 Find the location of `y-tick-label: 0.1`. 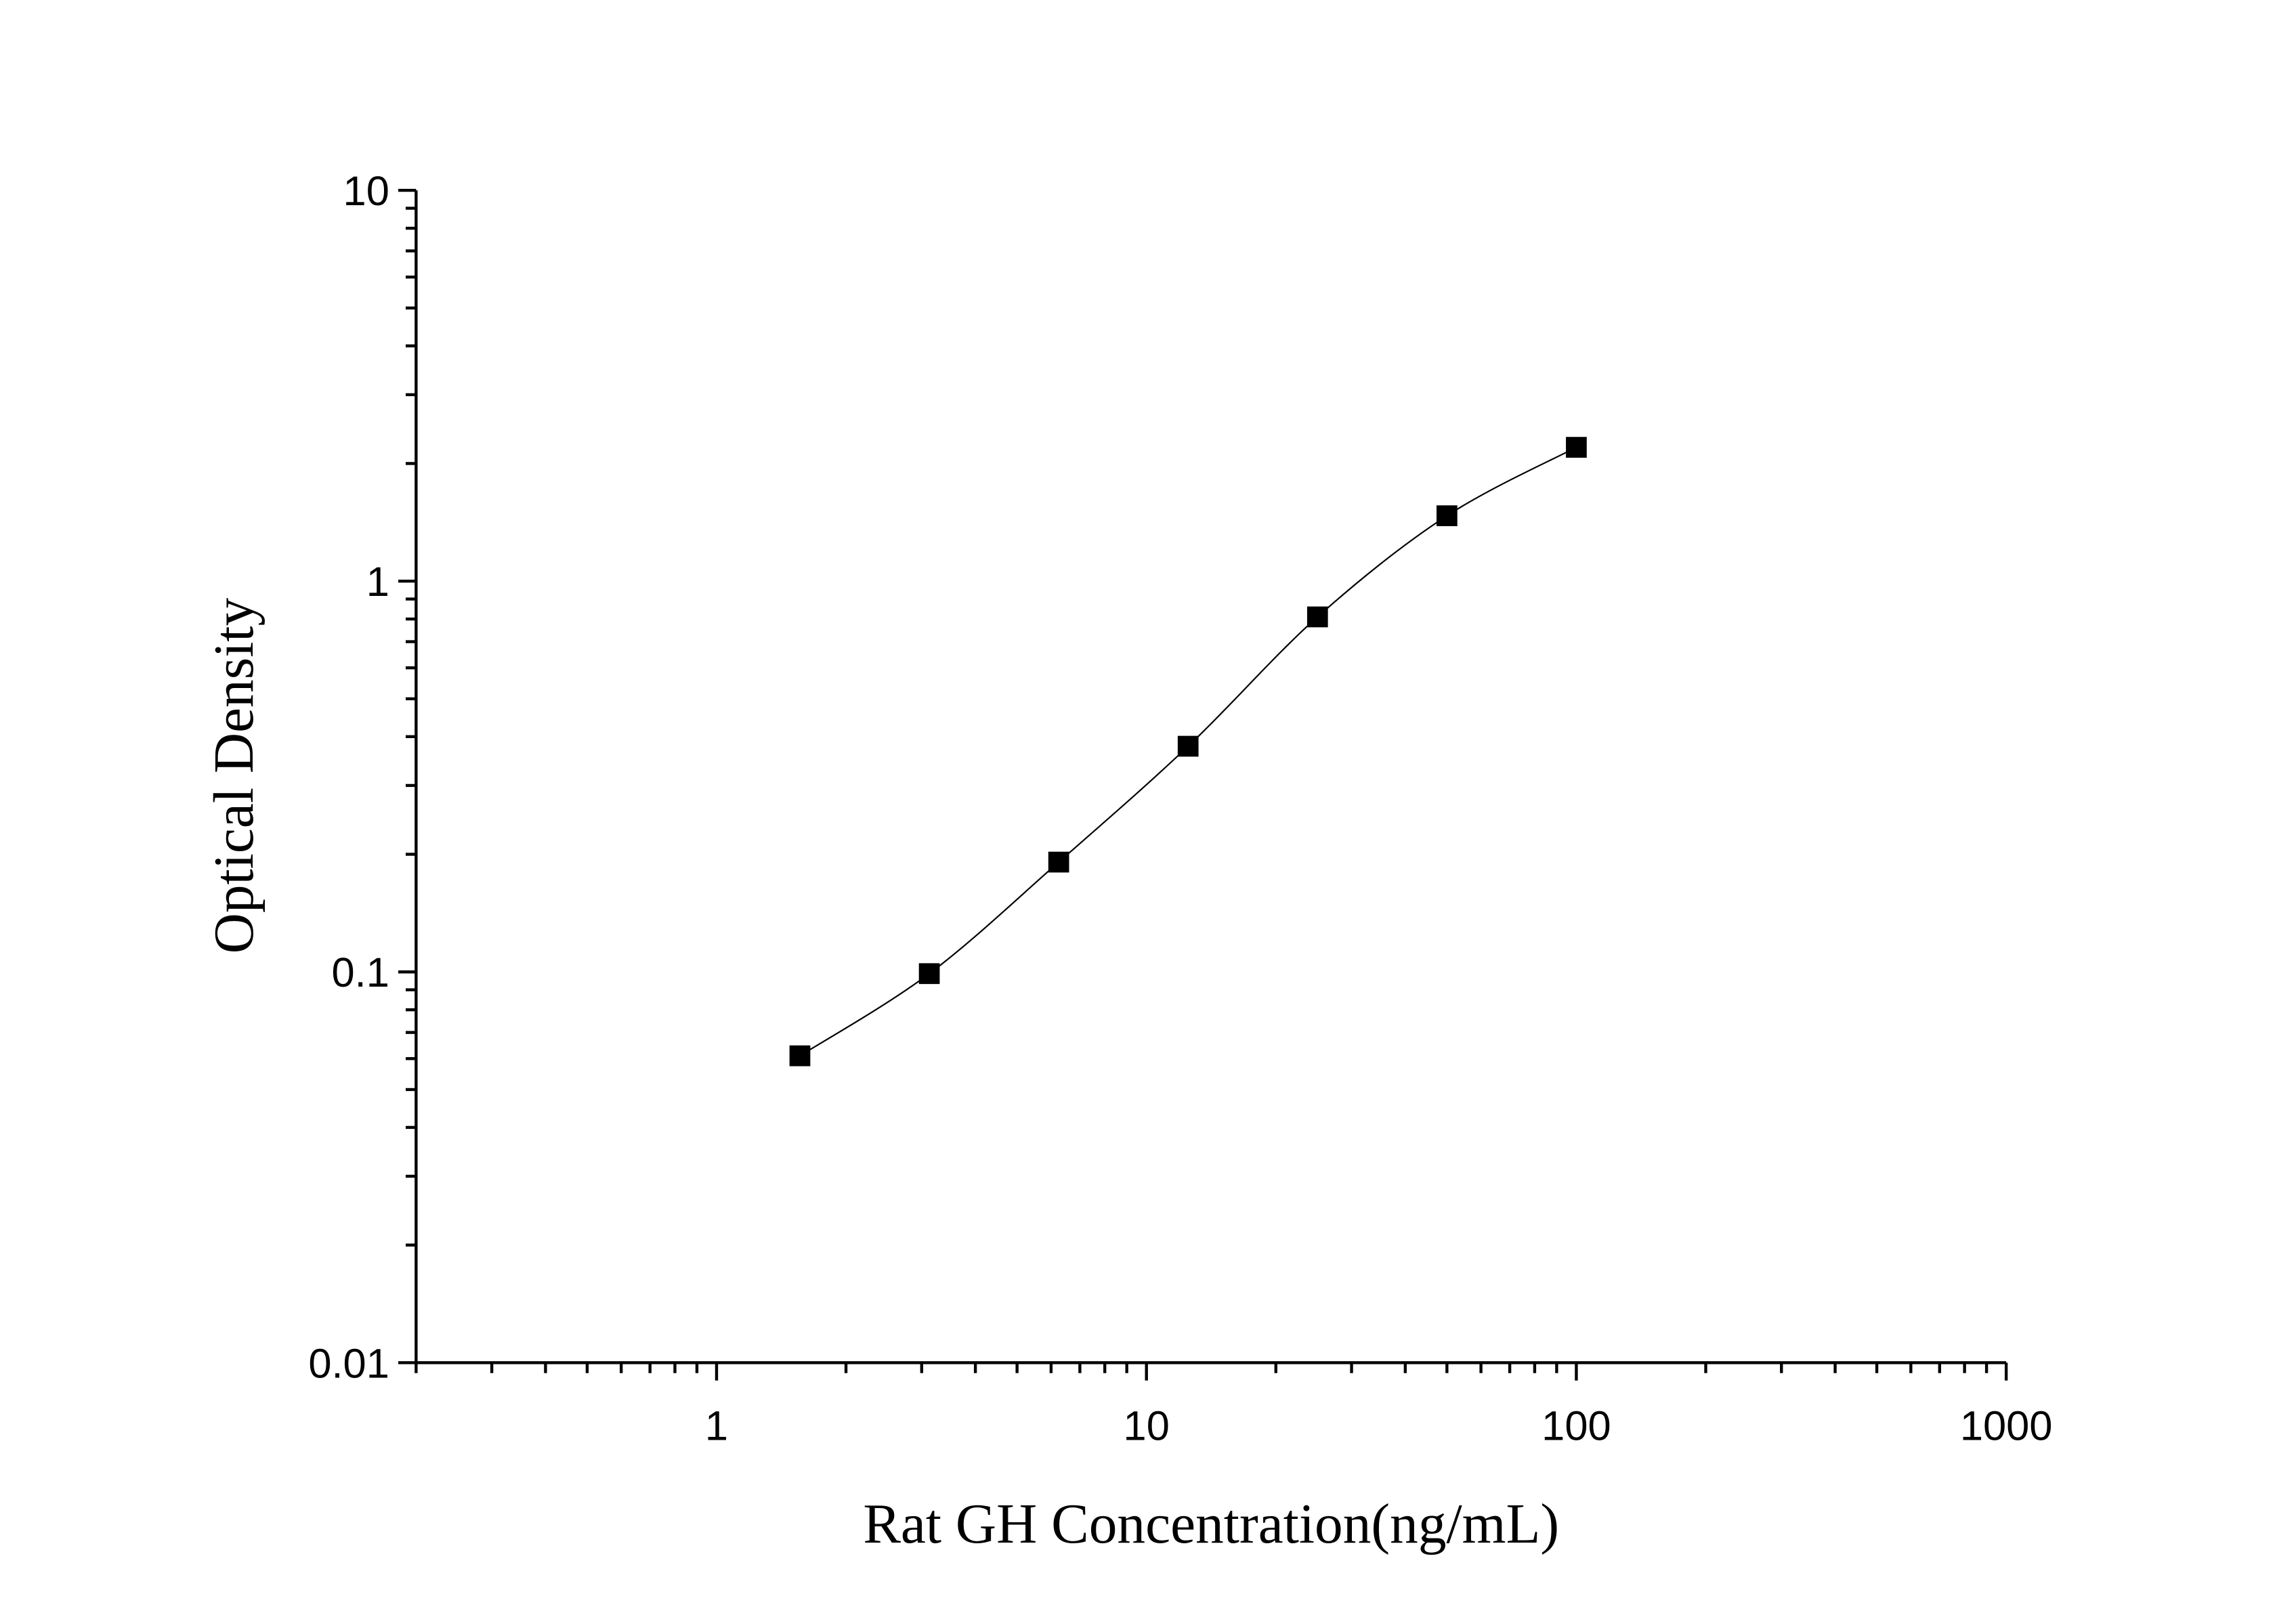

y-tick-label: 0.1 is located at coordinates (360, 972).